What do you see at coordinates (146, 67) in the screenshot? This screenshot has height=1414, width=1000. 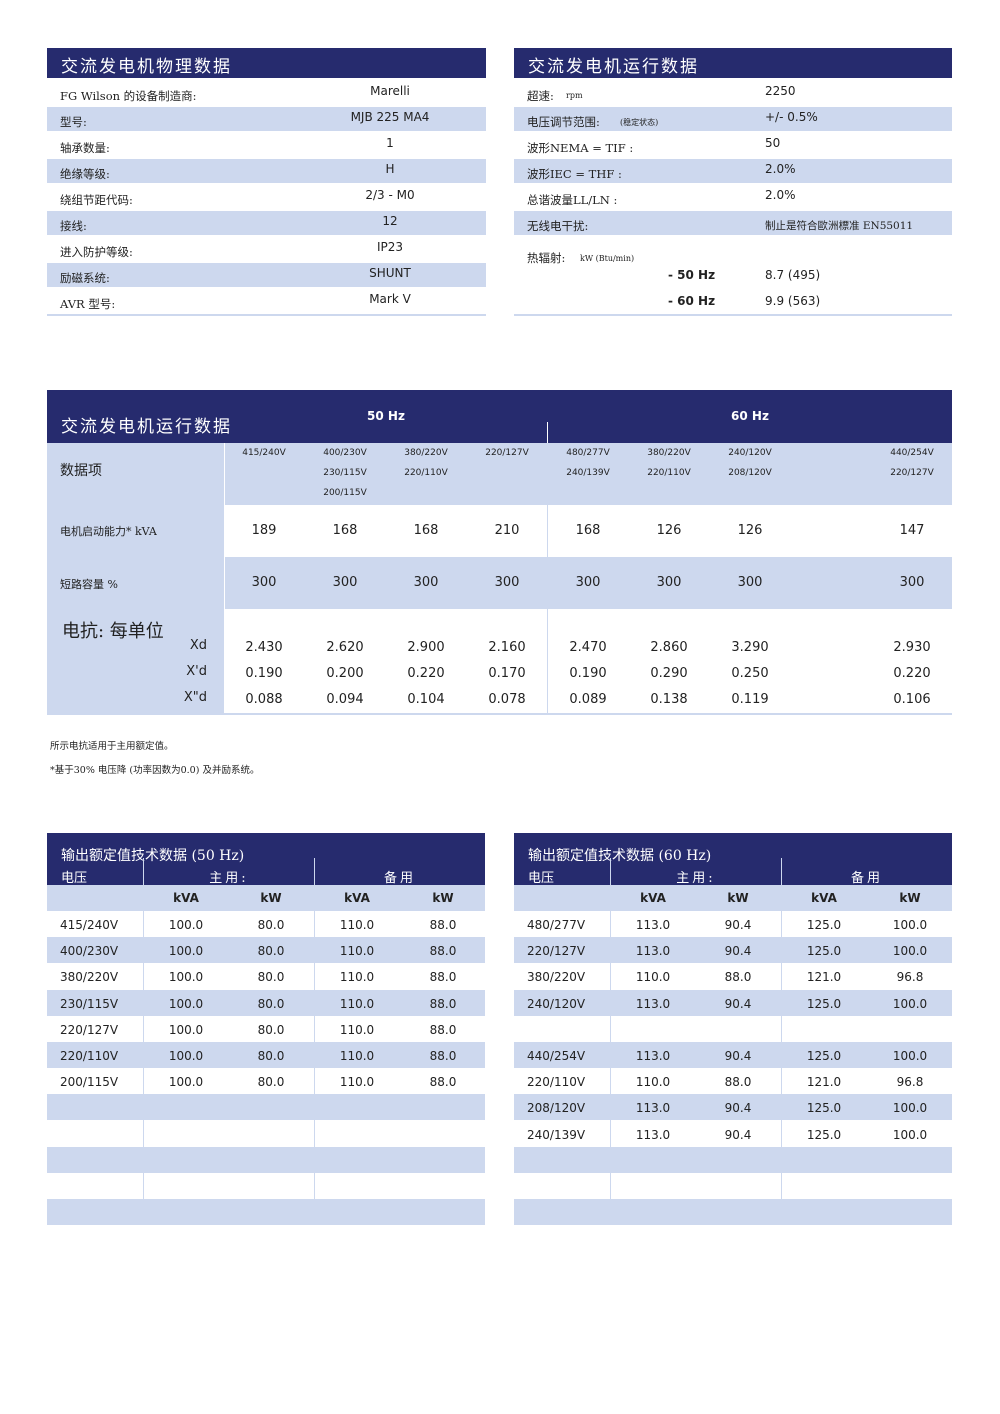 I see `physical-title: 交流发电机物理数据` at bounding box center [146, 67].